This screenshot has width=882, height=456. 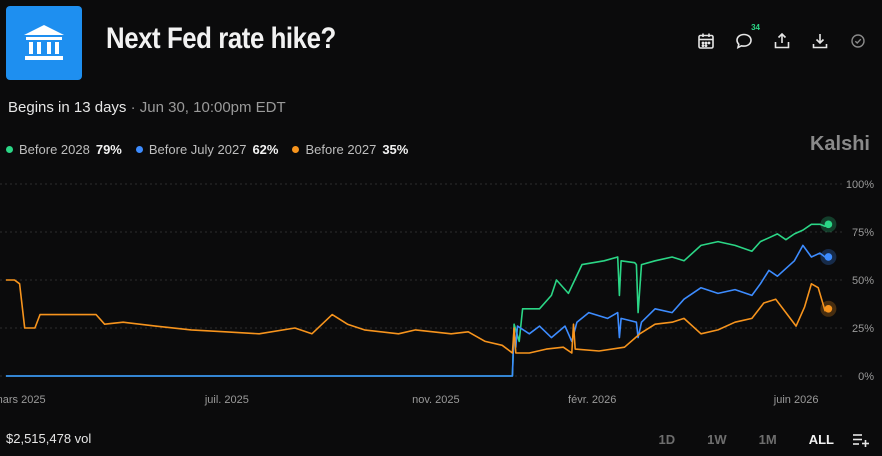 I want to click on legend-value: 35%, so click(x=395, y=149).